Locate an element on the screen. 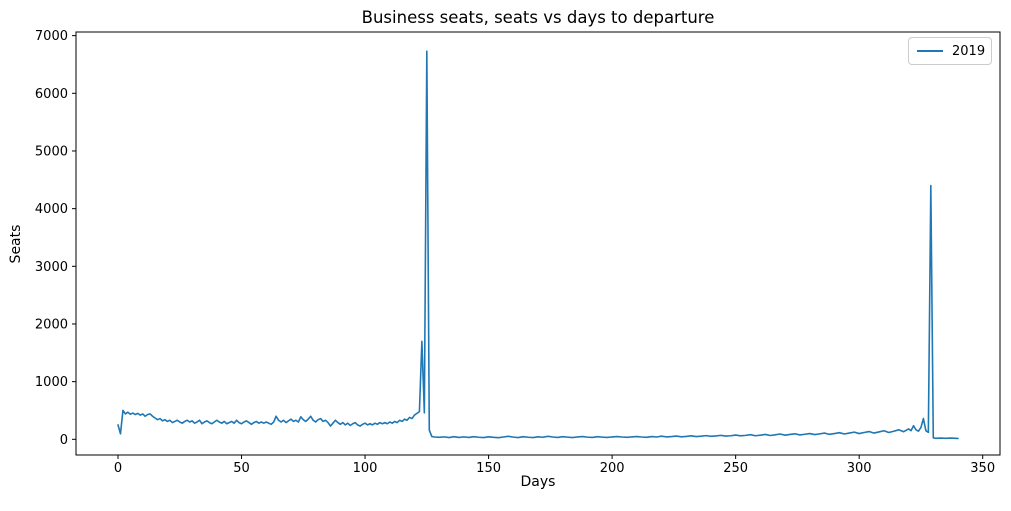  x-tick-label: 0 is located at coordinates (118, 468).